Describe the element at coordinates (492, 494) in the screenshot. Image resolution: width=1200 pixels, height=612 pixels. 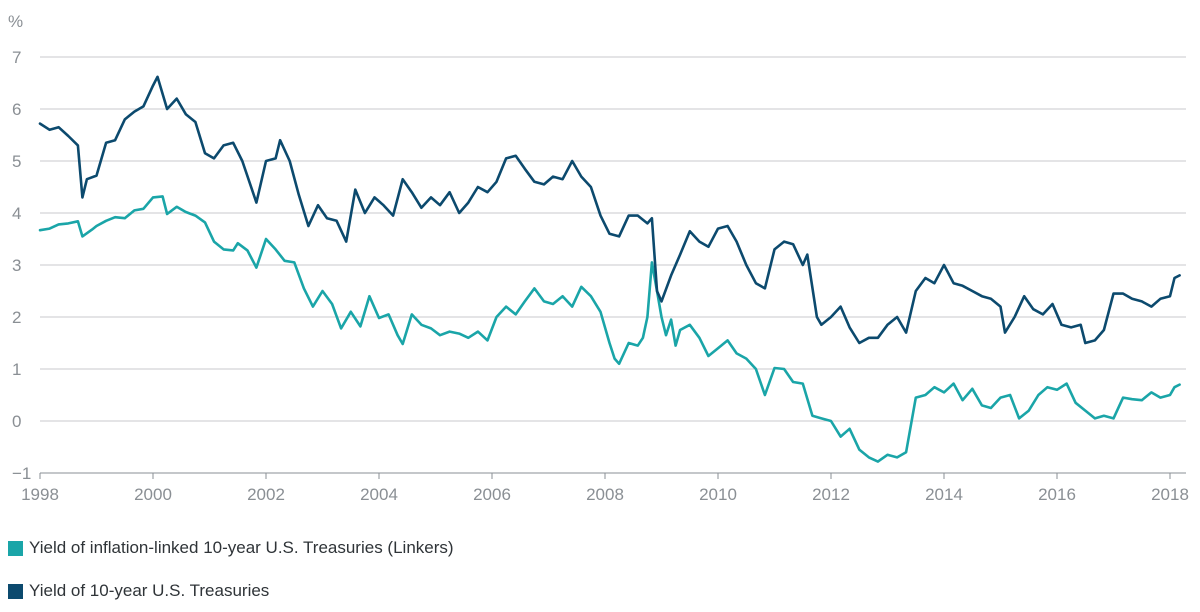
I see `x-tick-label: 2006` at that location.